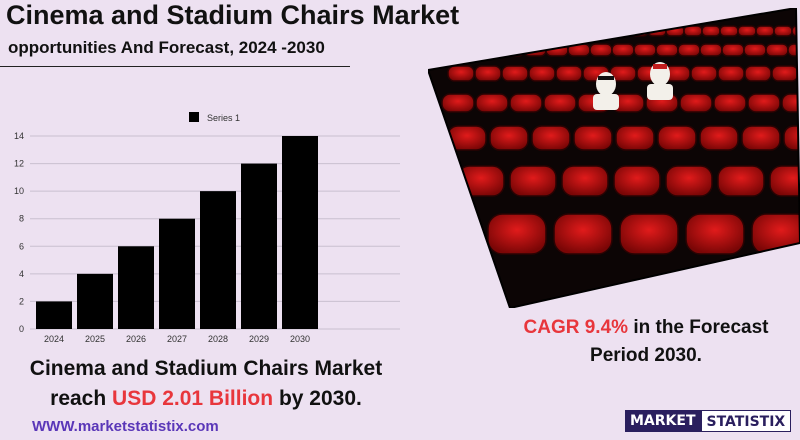 The height and width of the screenshot is (440, 800). What do you see at coordinates (663, 421) in the screenshot?
I see `logo-part-1: MARKET` at bounding box center [663, 421].